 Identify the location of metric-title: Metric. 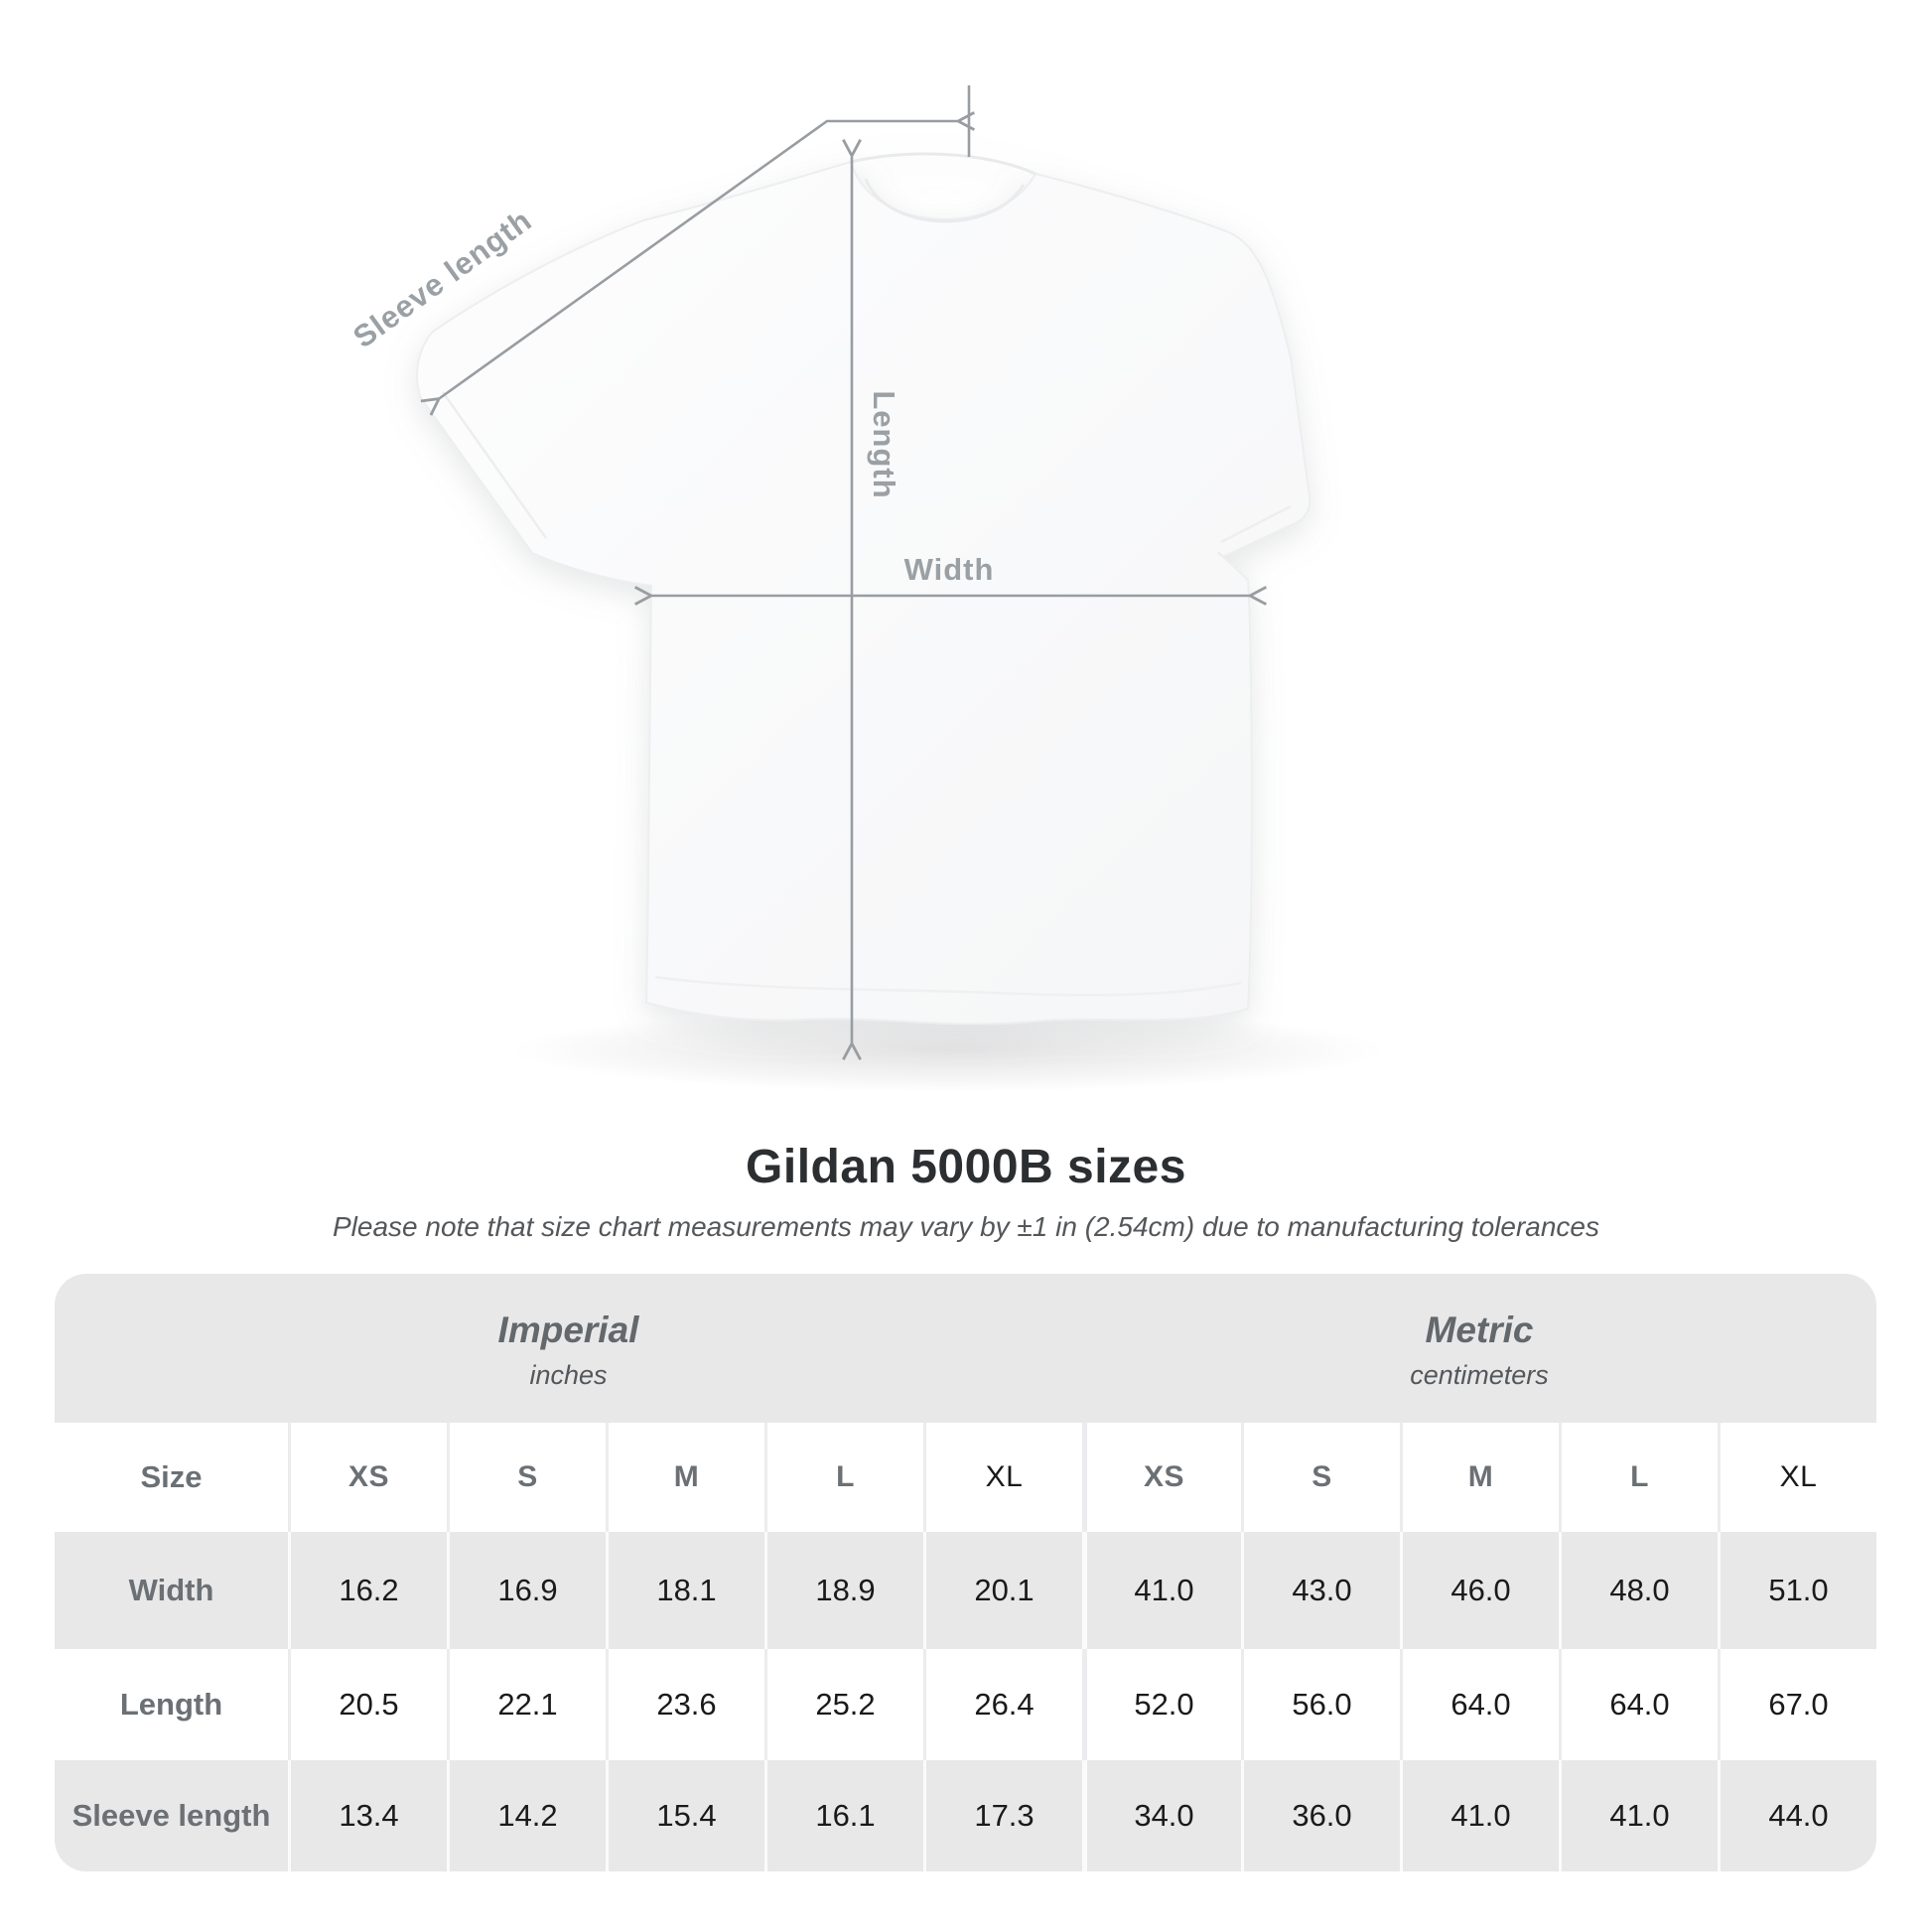
(1480, 1330).